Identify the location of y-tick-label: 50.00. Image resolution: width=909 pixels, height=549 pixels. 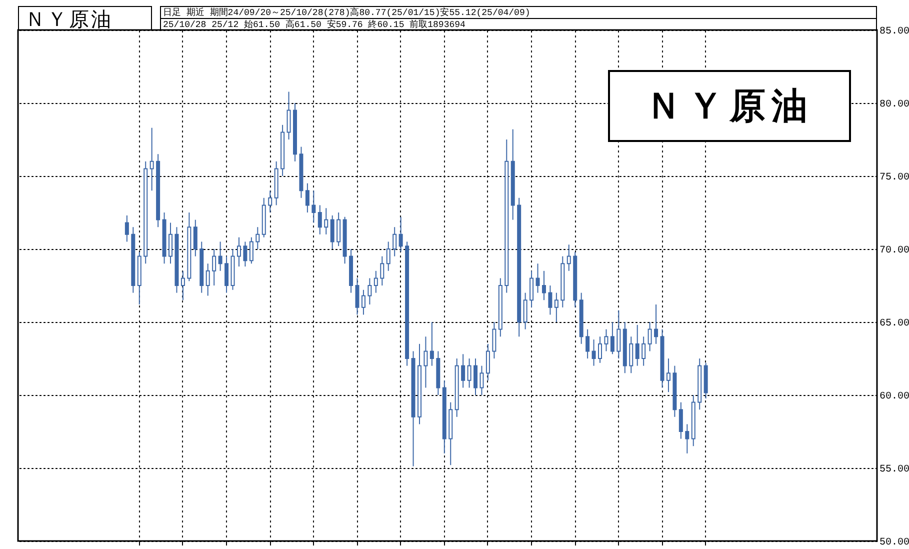
(894, 543).